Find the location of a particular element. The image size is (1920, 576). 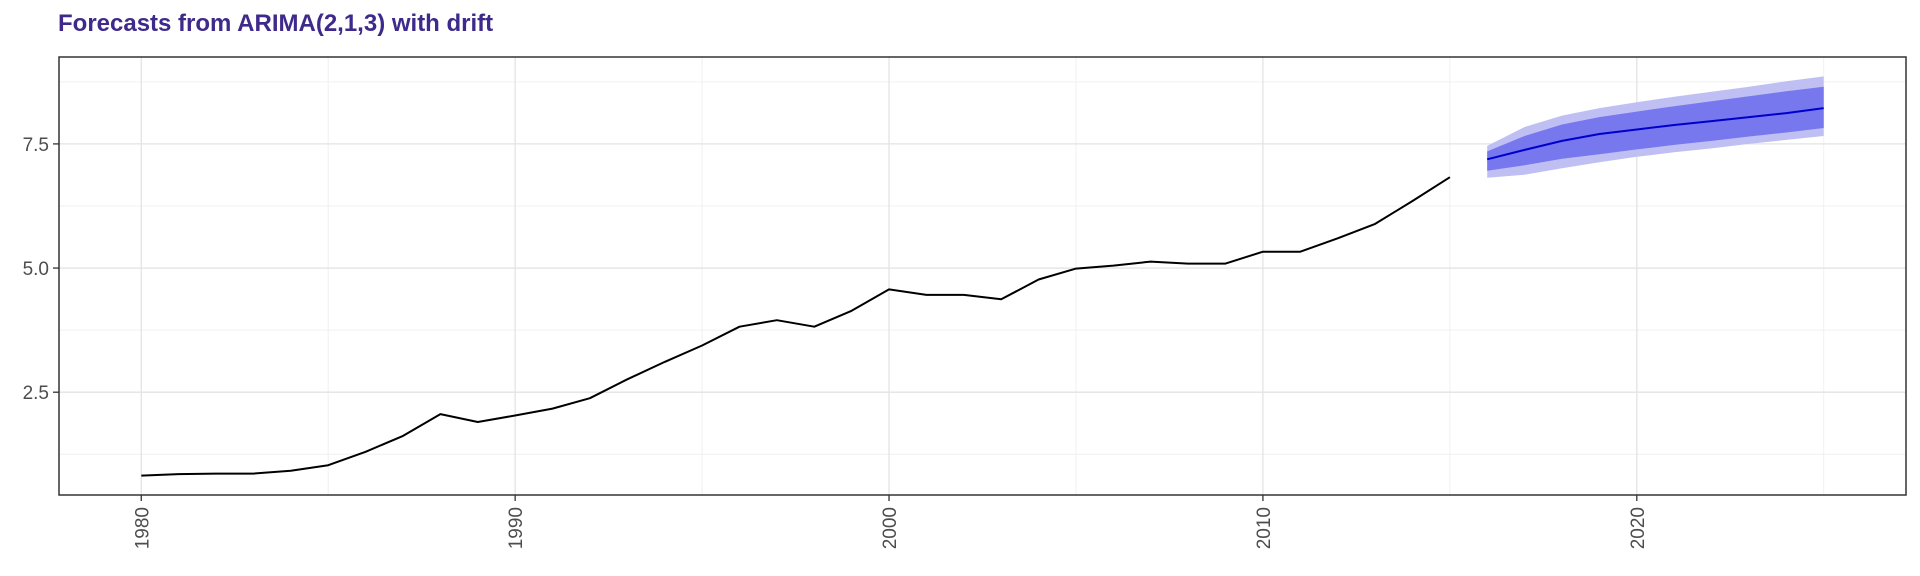

y-tick-label: 5.0 is located at coordinates (36, 269).